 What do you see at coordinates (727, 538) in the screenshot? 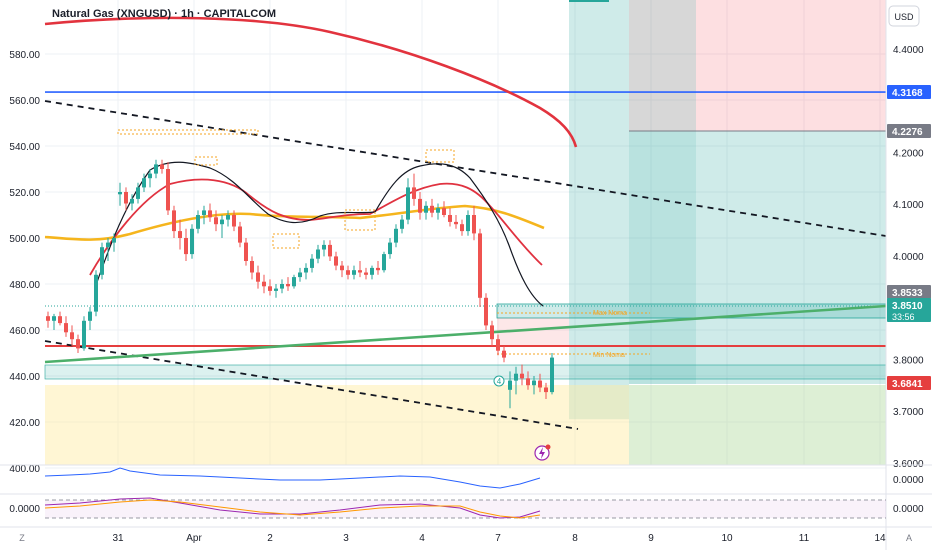
I see `x-tick-label: 10` at bounding box center [727, 538].